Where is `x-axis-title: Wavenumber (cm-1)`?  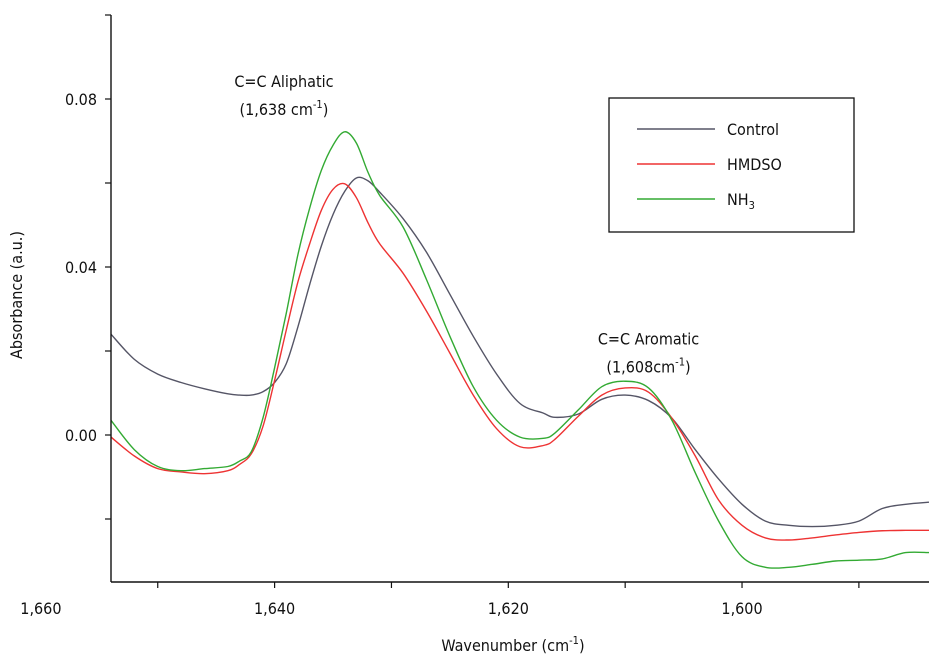
x-axis-title: Wavenumber (cm-1) is located at coordinates (512, 644).